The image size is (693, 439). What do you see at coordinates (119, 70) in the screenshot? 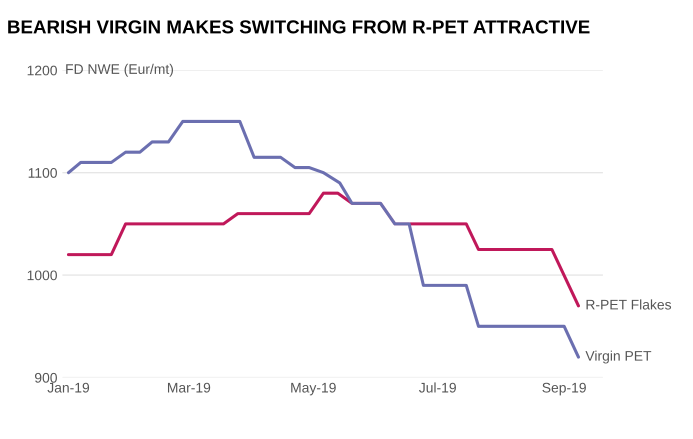
I see `y-axis-title: FD NWE (Eur/mt)` at bounding box center [119, 70].